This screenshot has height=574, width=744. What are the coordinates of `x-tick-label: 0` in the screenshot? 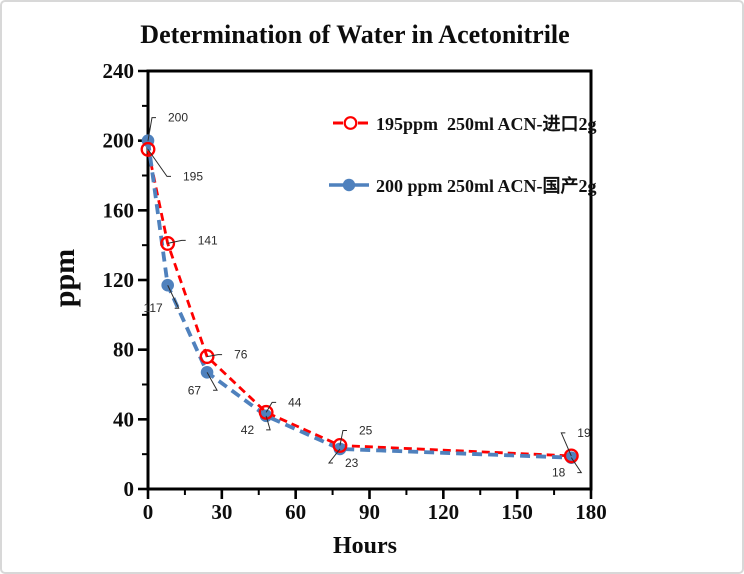 It's located at (148, 512).